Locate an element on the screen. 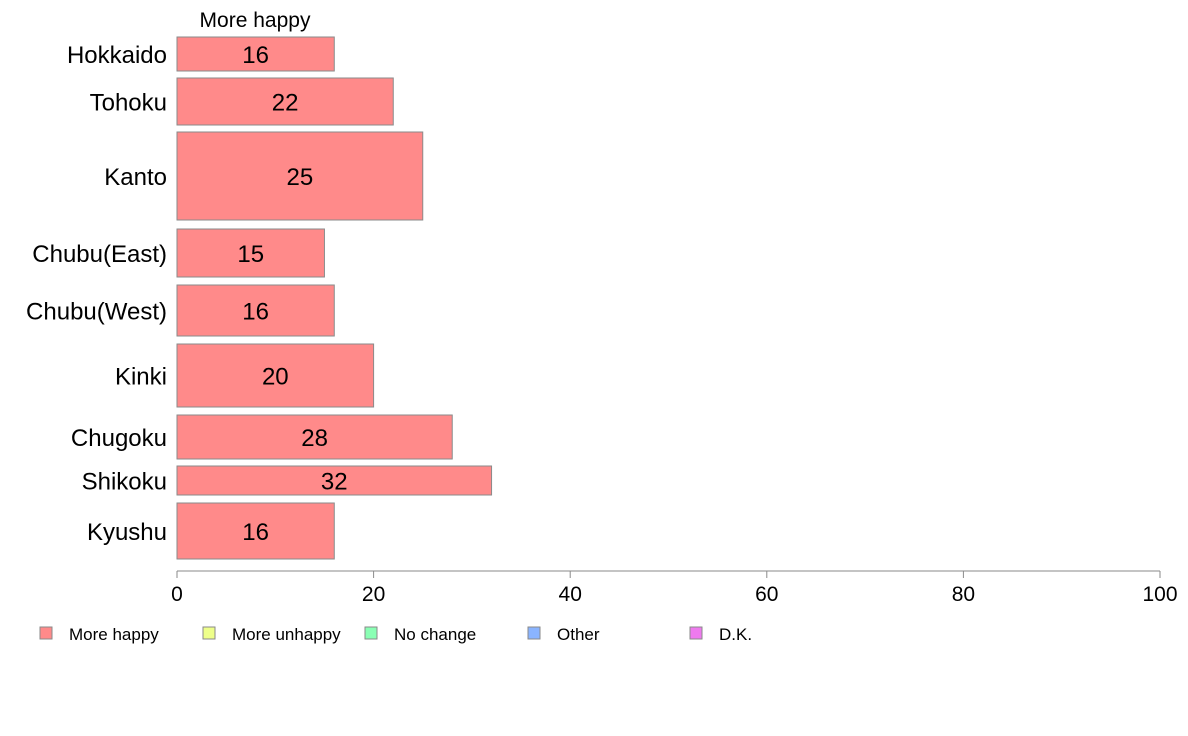  bar-chubu-west--s0 is located at coordinates (255, 310).